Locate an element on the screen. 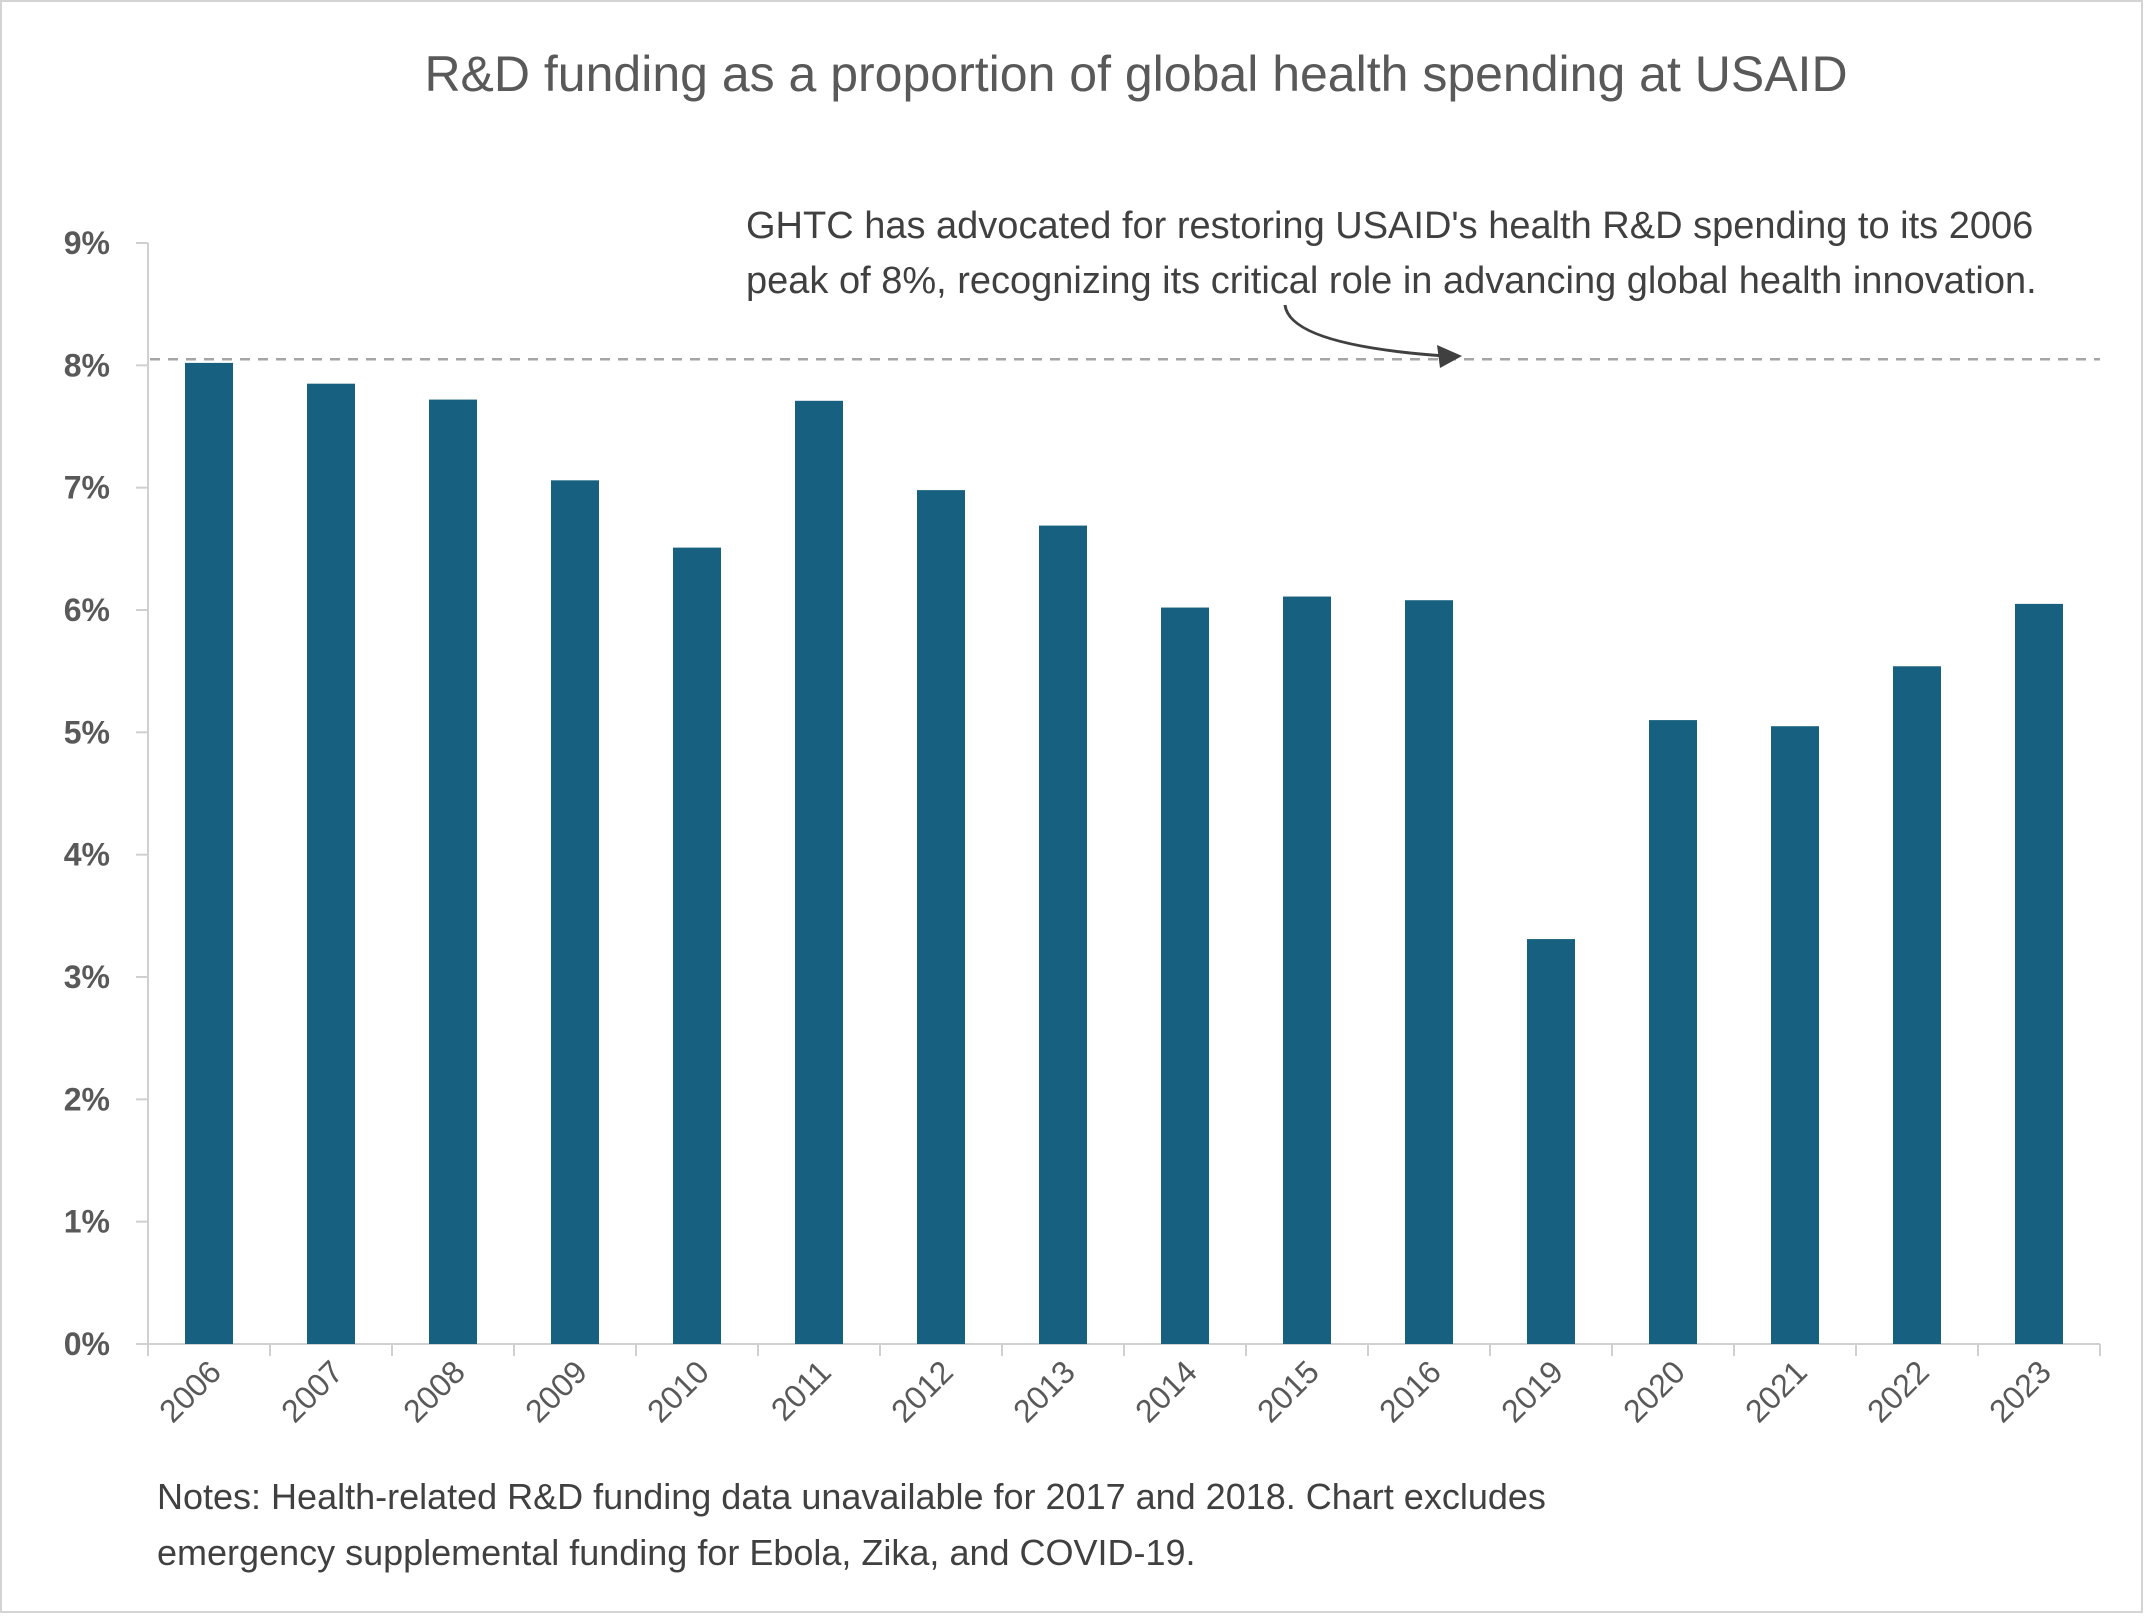  bar-2015 is located at coordinates (1307, 970).